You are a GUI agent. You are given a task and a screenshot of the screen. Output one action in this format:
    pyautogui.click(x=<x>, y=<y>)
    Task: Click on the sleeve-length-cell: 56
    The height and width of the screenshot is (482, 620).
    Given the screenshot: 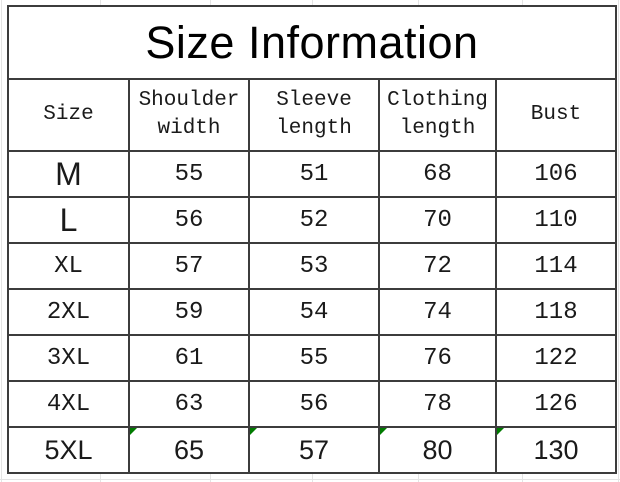 What is the action you would take?
    pyautogui.click(x=314, y=404)
    